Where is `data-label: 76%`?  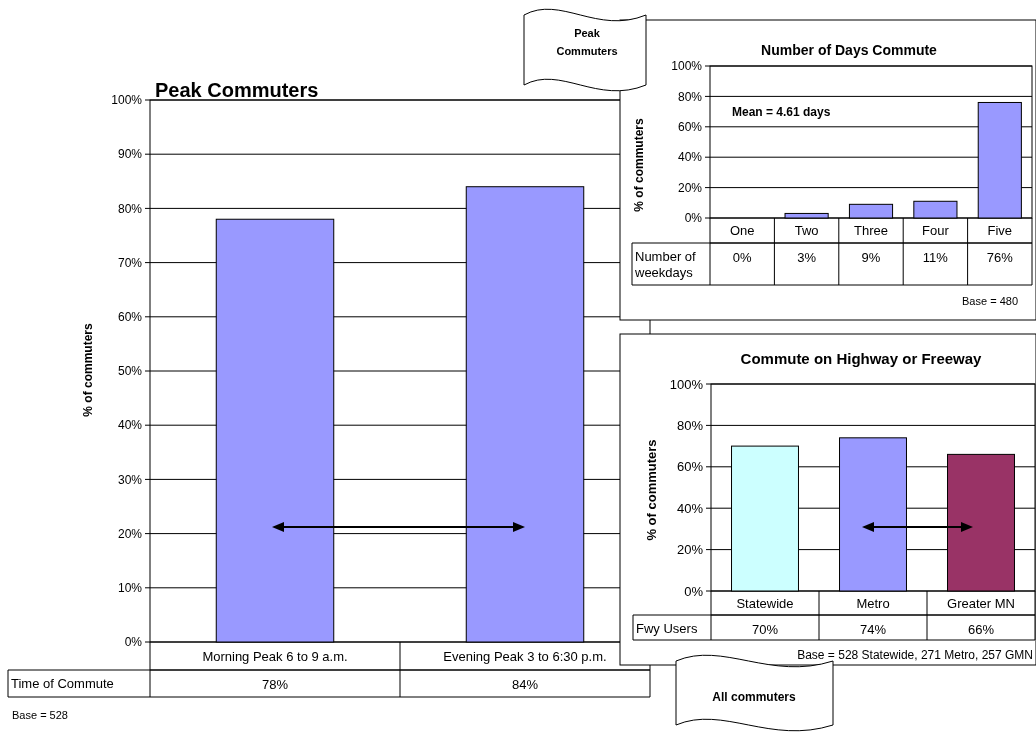 data-label: 76% is located at coordinates (1000, 257).